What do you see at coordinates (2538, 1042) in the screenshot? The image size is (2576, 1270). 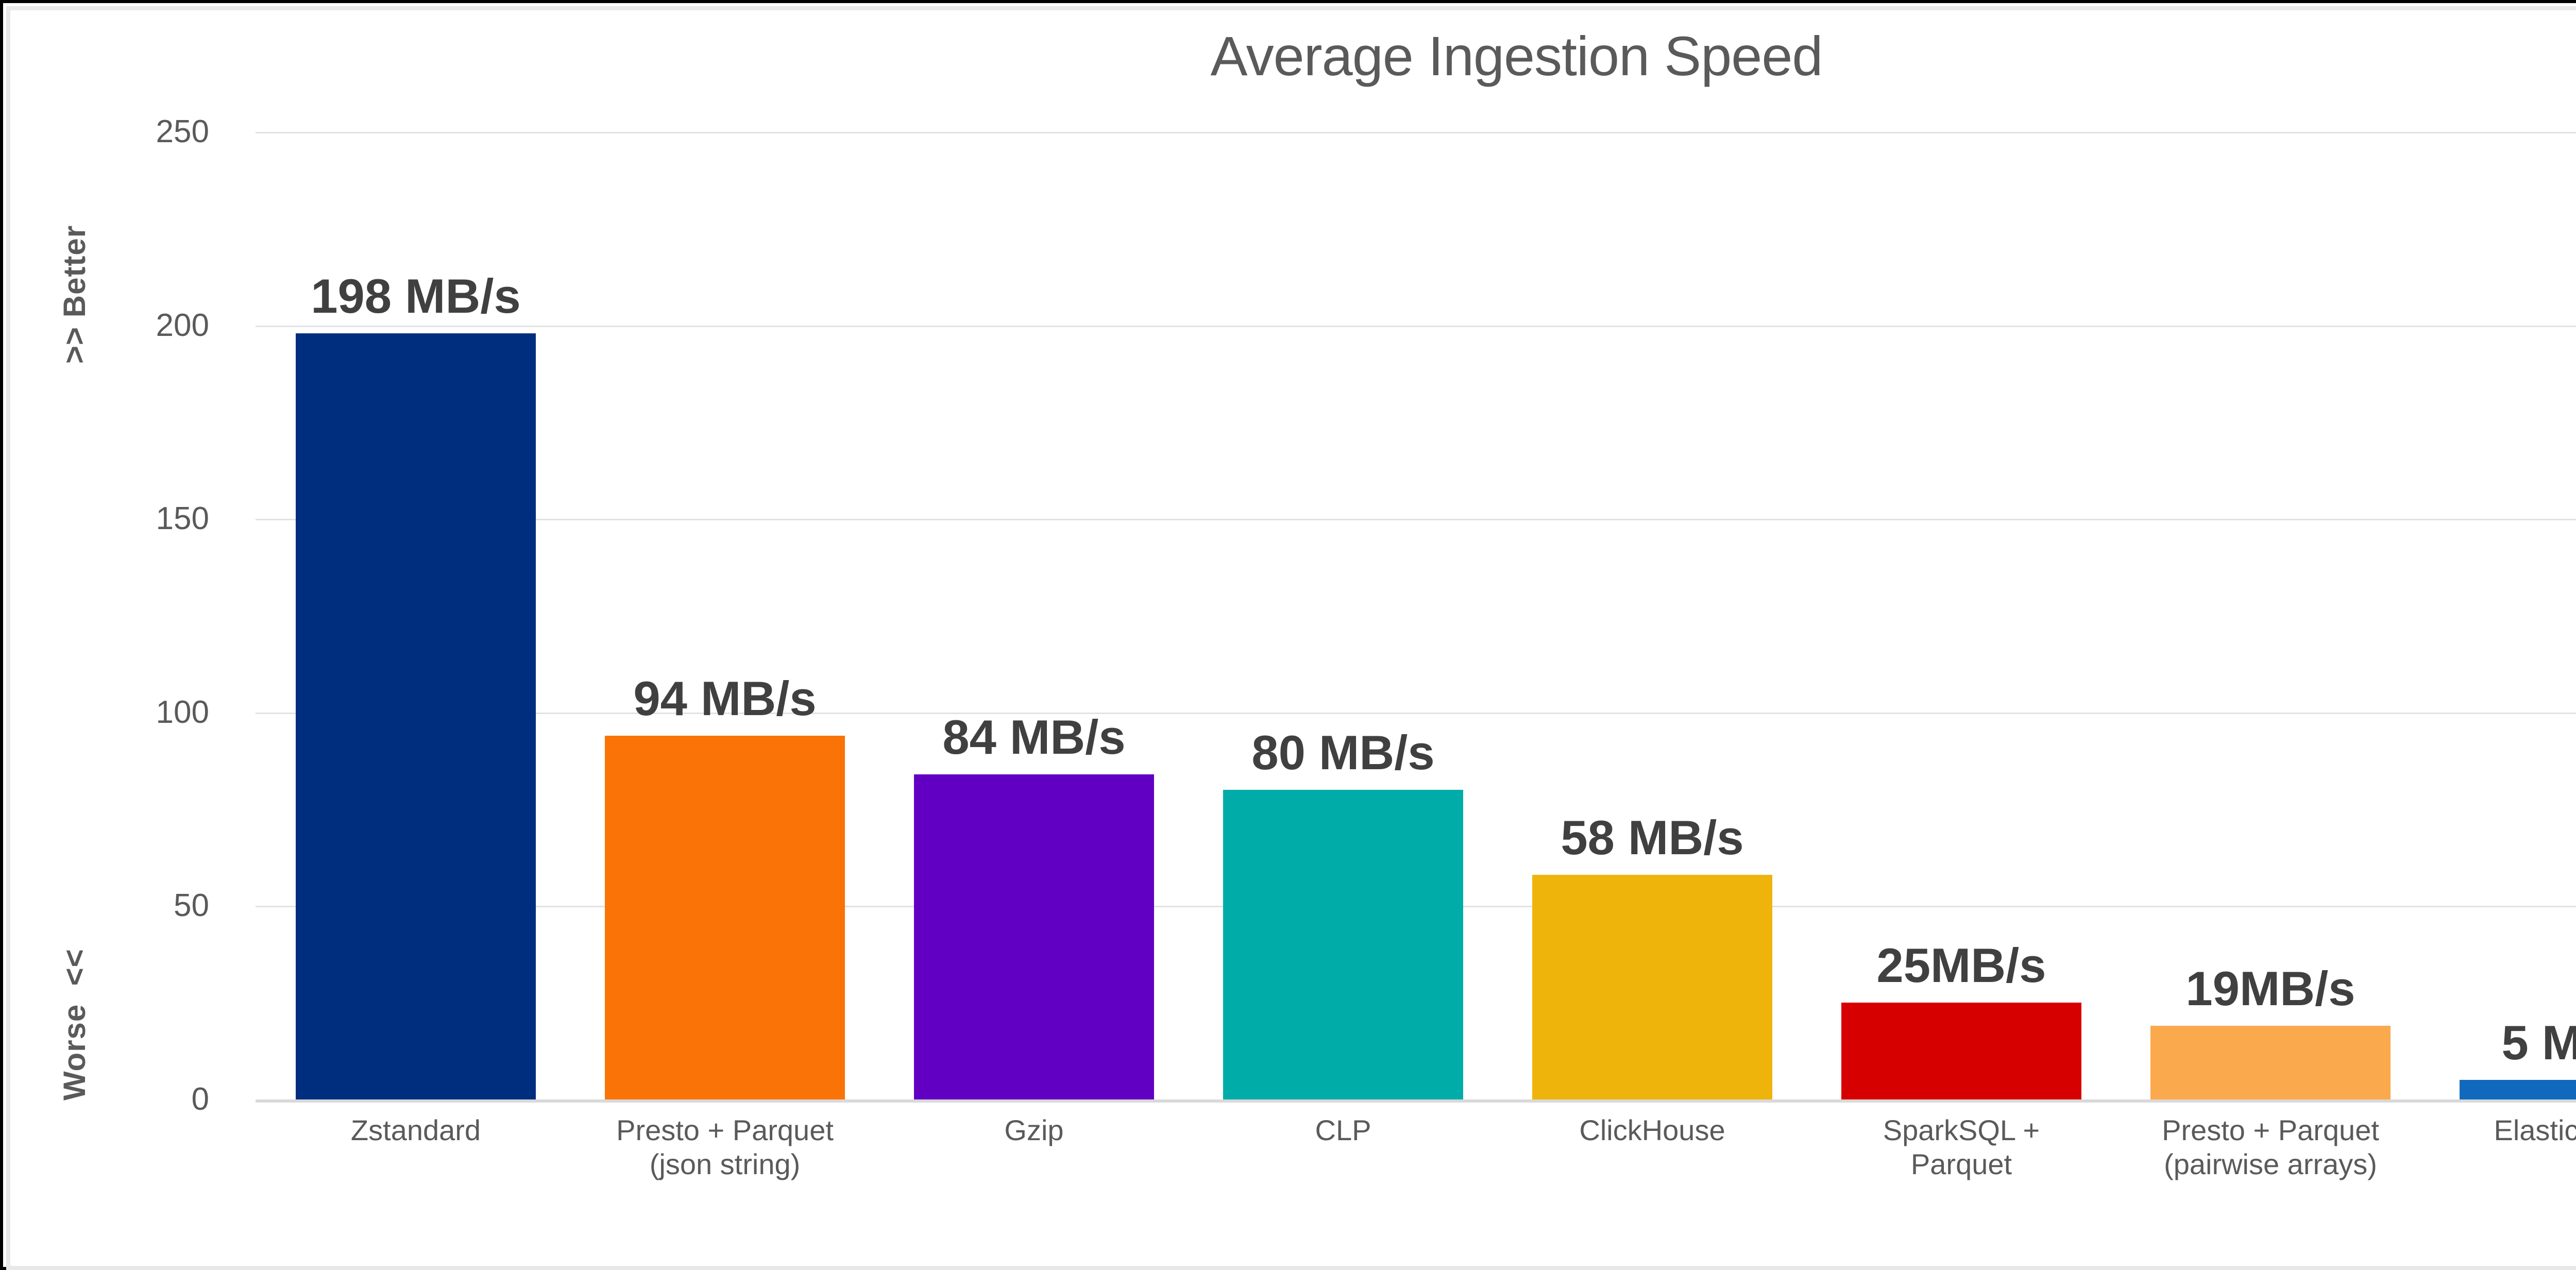 I see `bar-value-label: 5 MB/s` at bounding box center [2538, 1042].